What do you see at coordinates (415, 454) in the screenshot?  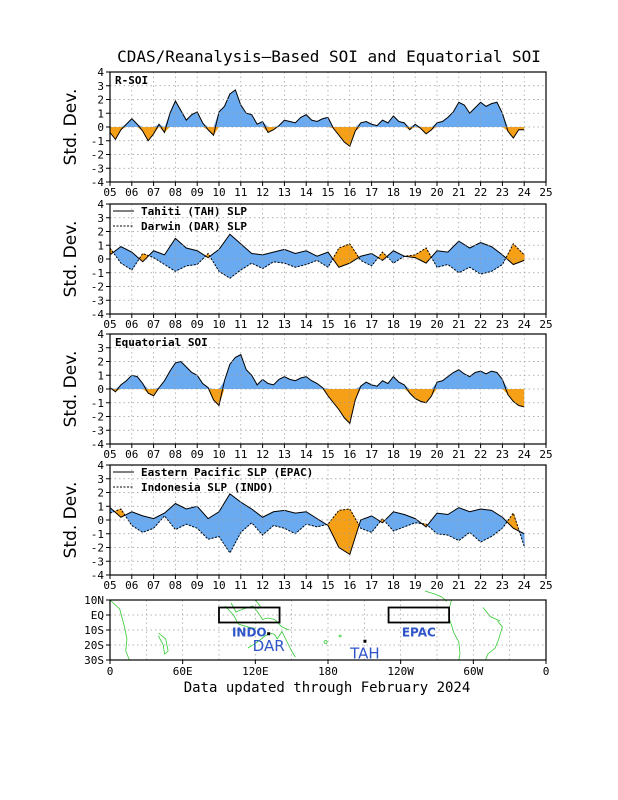 I see `x-tick-label: 19` at bounding box center [415, 454].